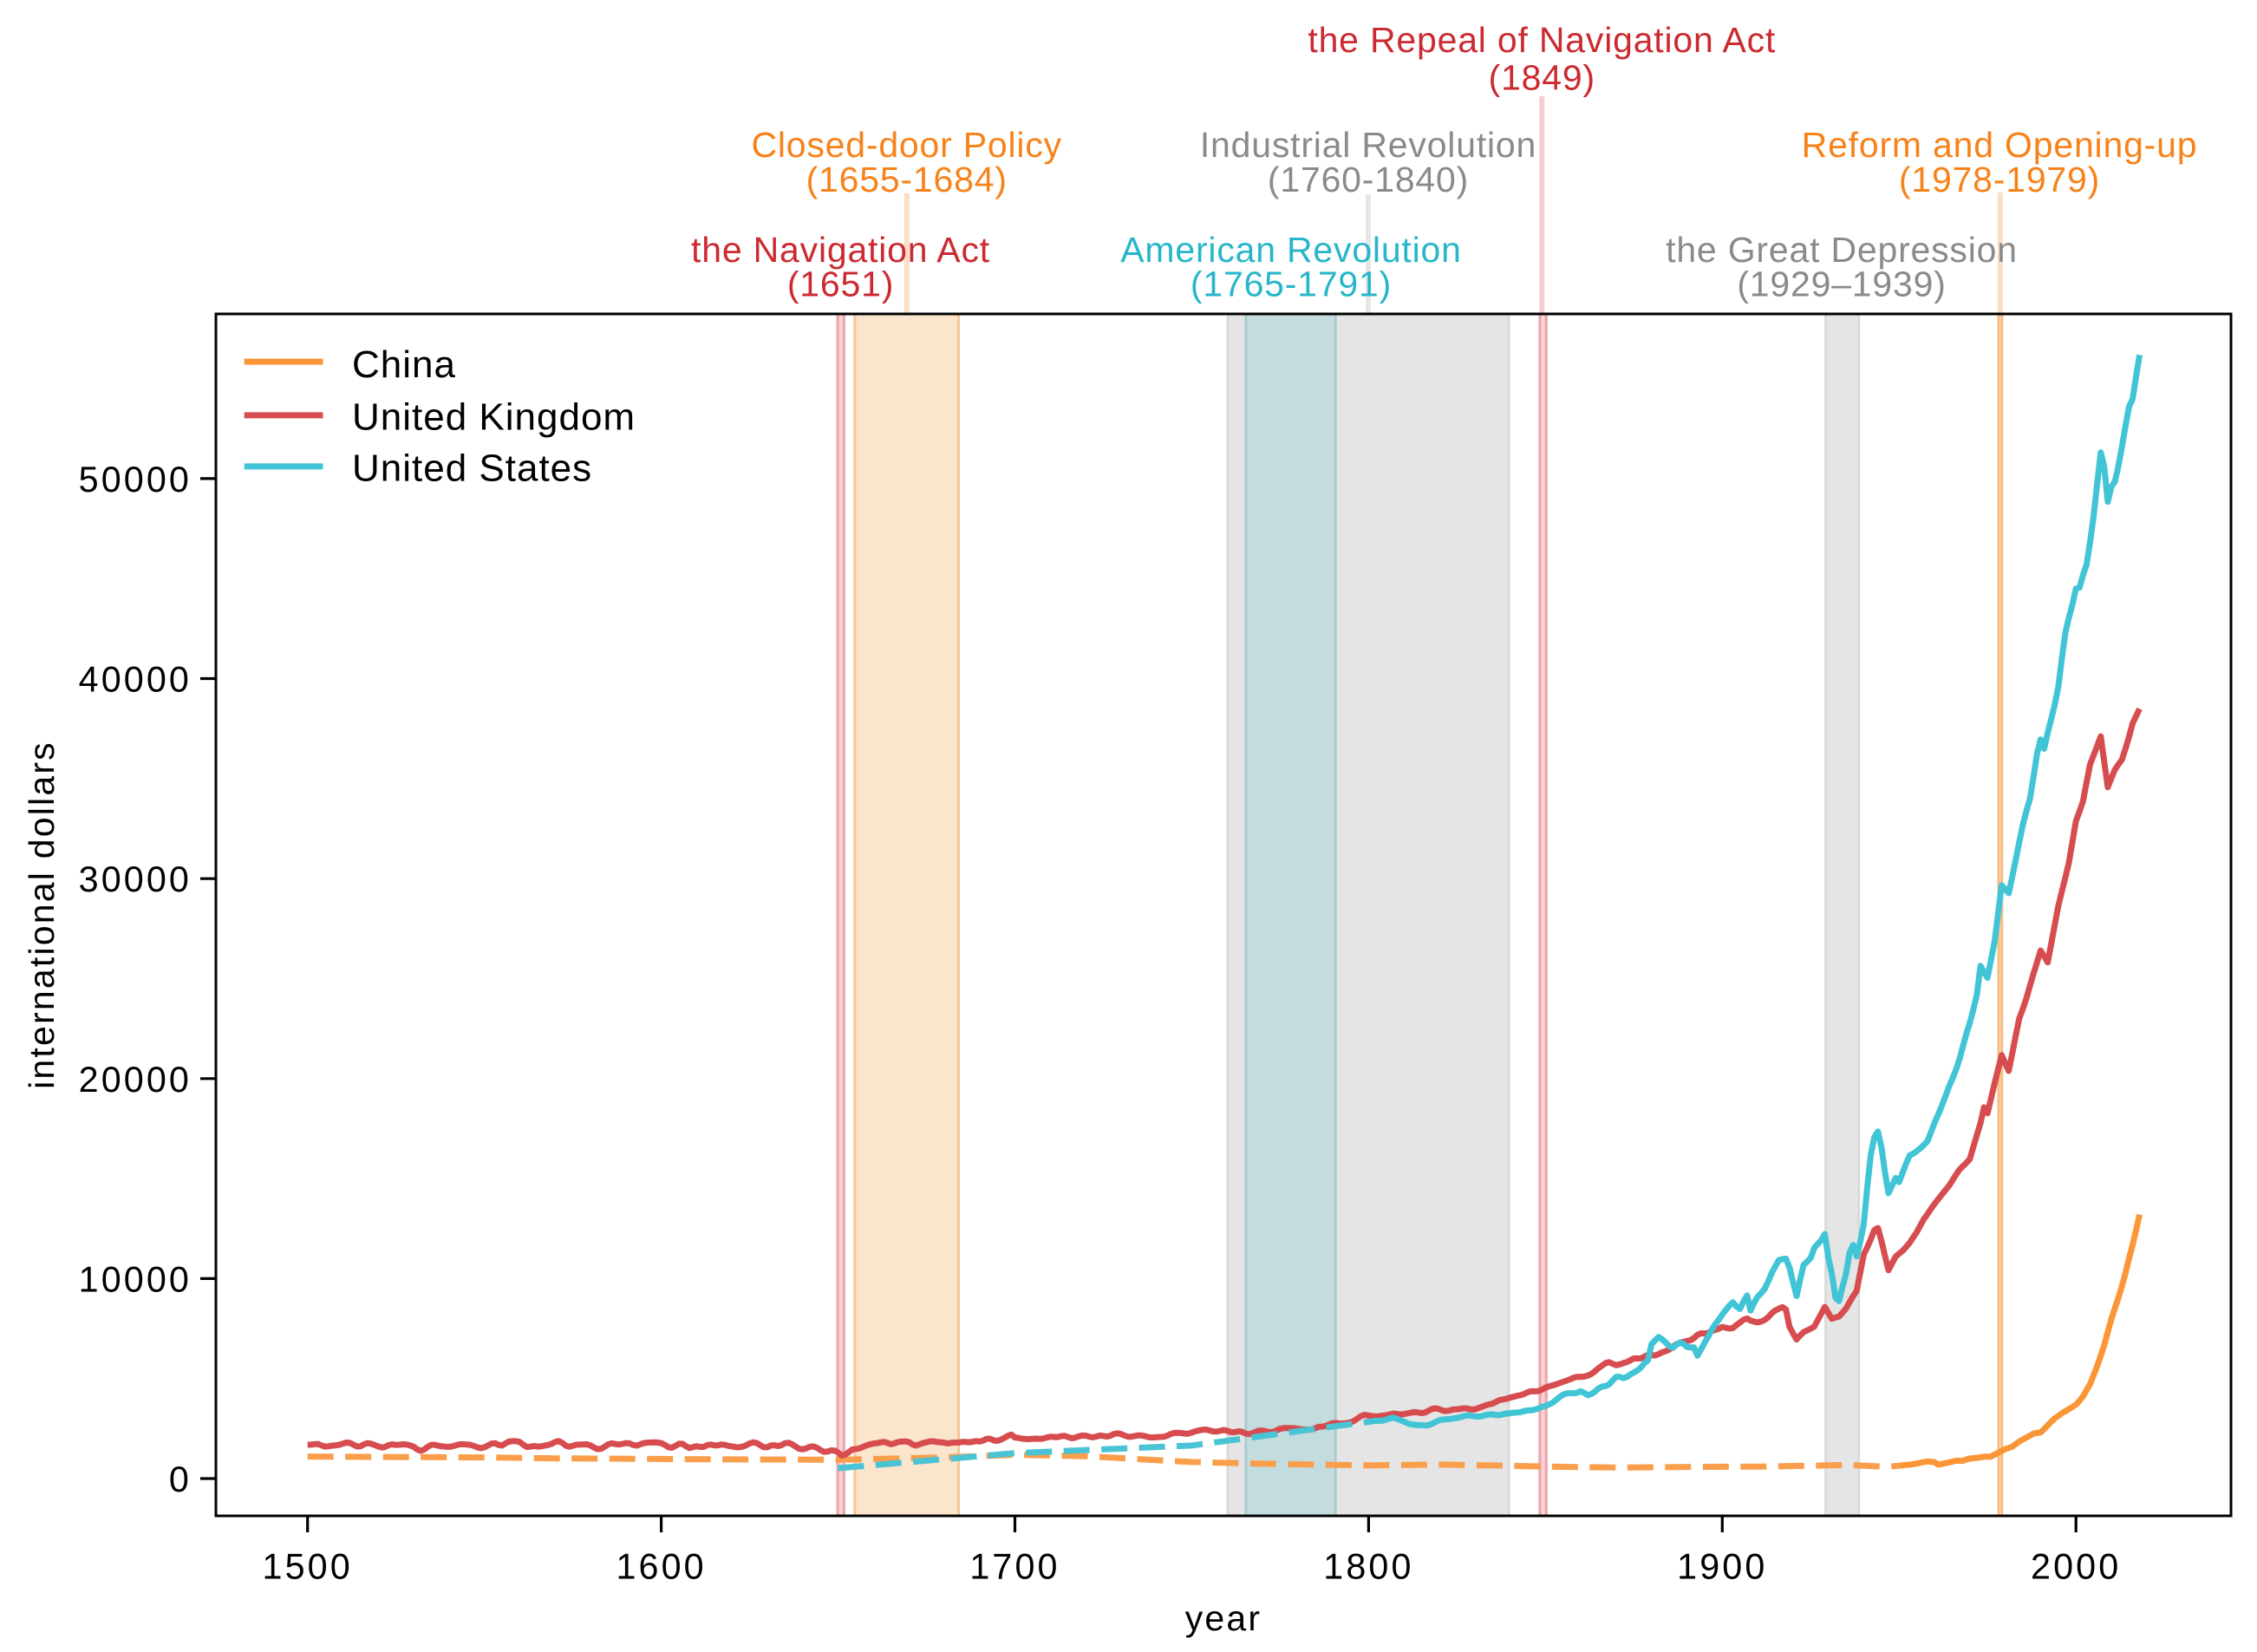 The height and width of the screenshot is (1652, 2257). What do you see at coordinates (1542, 40) in the screenshot?
I see `svg-text: the Repeal of Navigation Act` at bounding box center [1542, 40].